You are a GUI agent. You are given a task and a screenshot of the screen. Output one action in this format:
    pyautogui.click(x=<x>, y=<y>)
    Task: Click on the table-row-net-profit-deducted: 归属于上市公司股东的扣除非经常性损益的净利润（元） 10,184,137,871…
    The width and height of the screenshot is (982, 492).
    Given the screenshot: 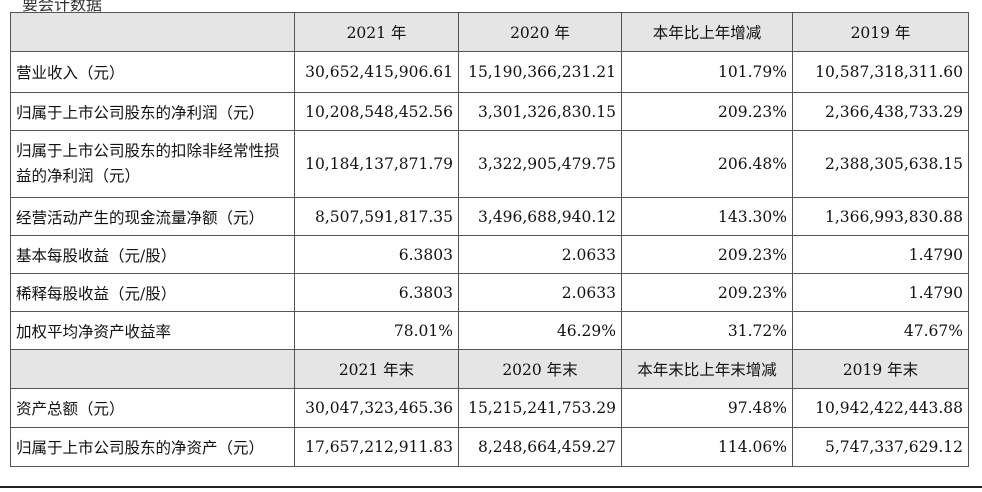 What is the action you would take?
    pyautogui.click(x=489, y=164)
    